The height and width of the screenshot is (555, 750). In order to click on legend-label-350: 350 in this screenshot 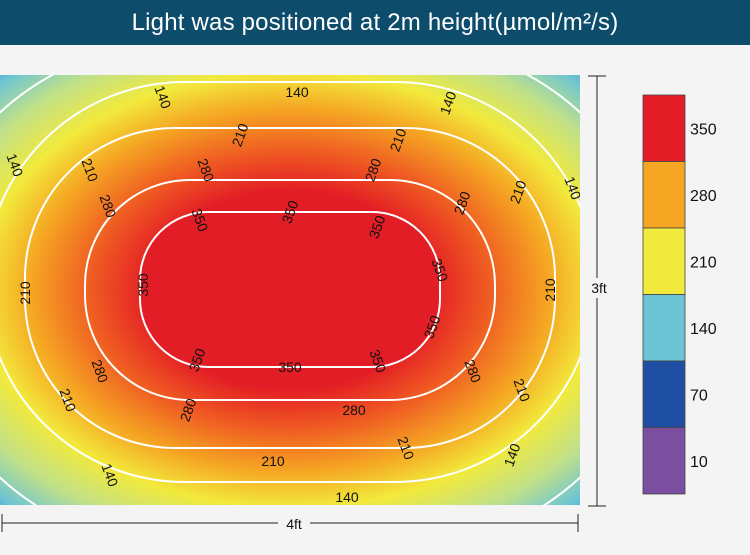, I will do `click(703, 129)`.